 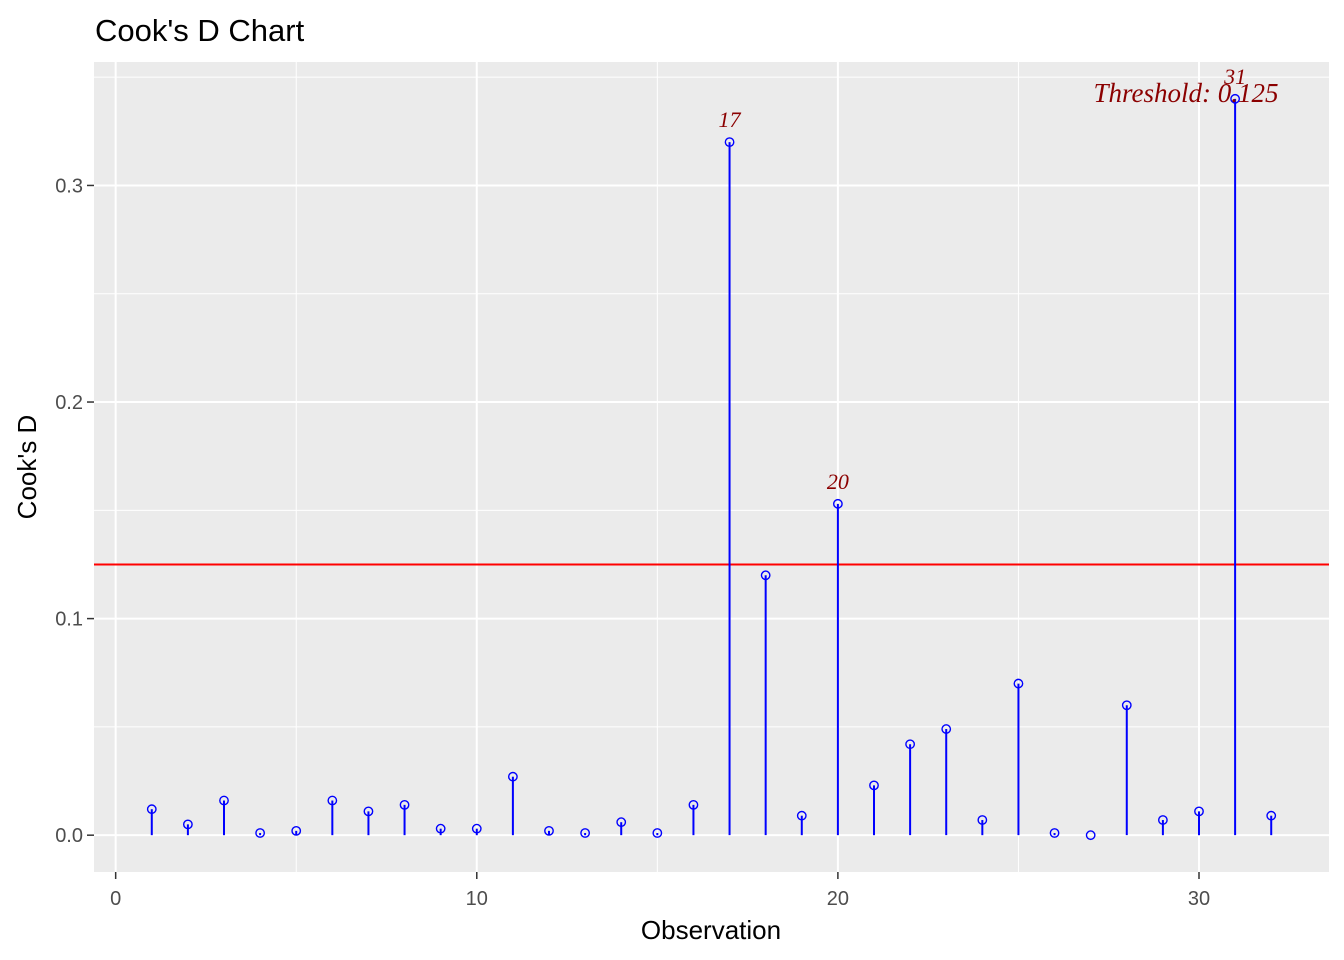 I want to click on x-tick-label: 30, so click(x=1199, y=899).